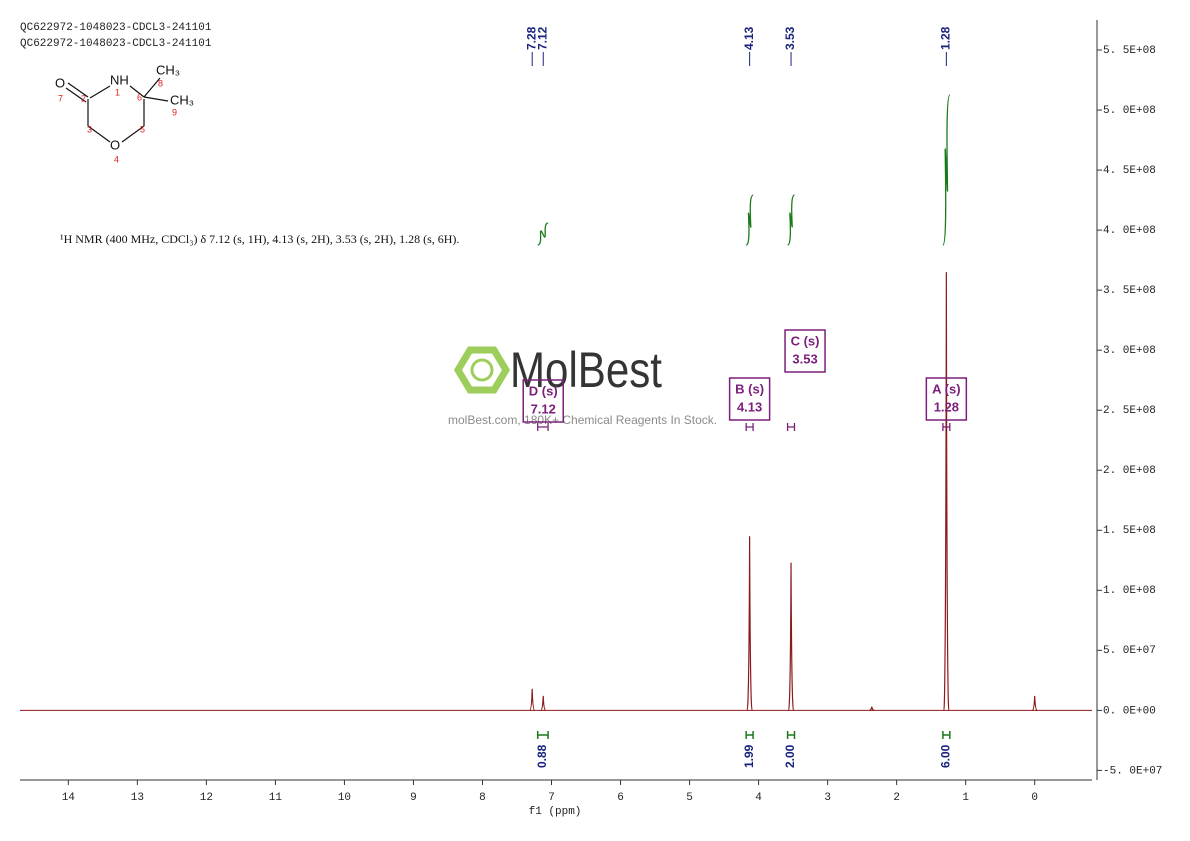 This screenshot has width=1190, height=841. Describe the element at coordinates (276, 798) in the screenshot. I see `x-tick-label: 11` at that location.